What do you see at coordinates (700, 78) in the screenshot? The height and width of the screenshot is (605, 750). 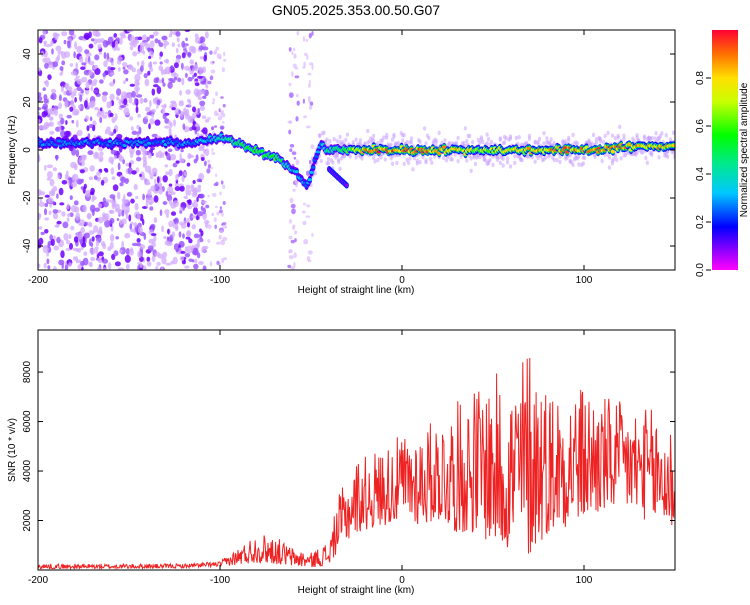 I see `colorbar-tick-label: 0.8` at bounding box center [700, 78].